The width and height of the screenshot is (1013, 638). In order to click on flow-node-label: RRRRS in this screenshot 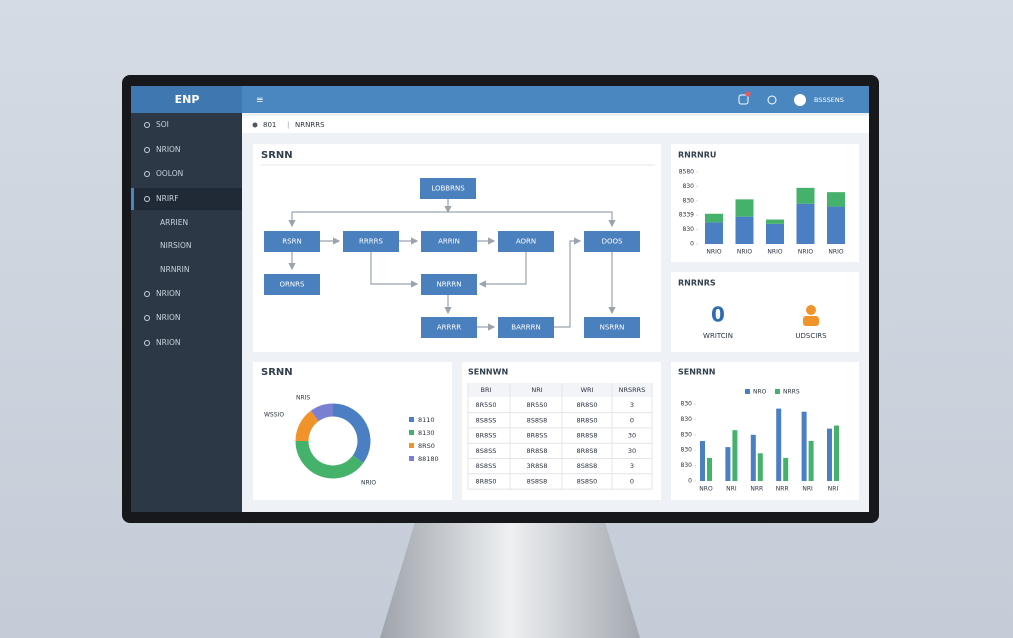, I will do `click(371, 242)`.